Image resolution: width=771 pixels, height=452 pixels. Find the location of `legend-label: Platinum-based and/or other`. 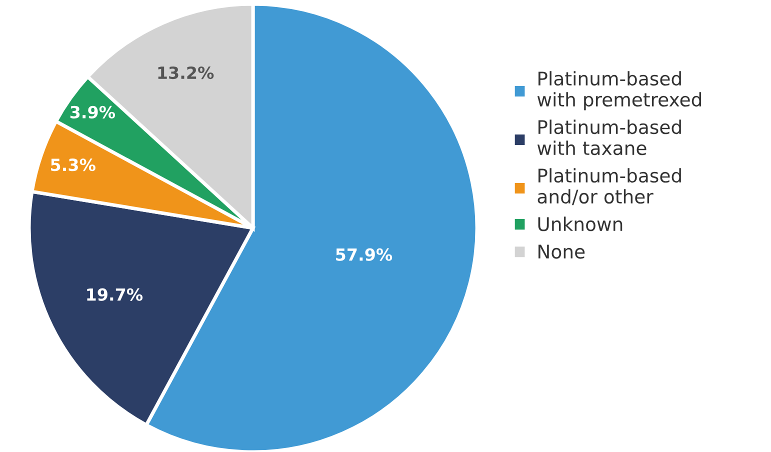

legend-label: Platinum-based and/or other is located at coordinates (609, 187).